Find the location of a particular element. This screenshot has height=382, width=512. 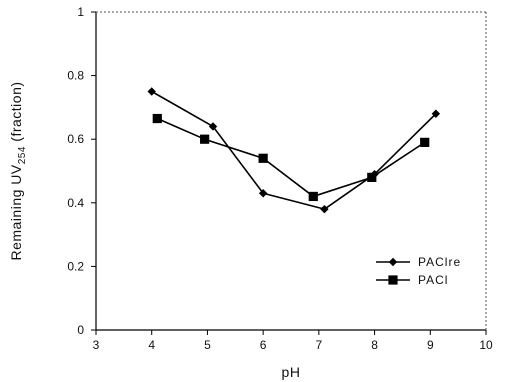

y-axis-title: Remaining UV254 (fraction) is located at coordinates (18, 170).